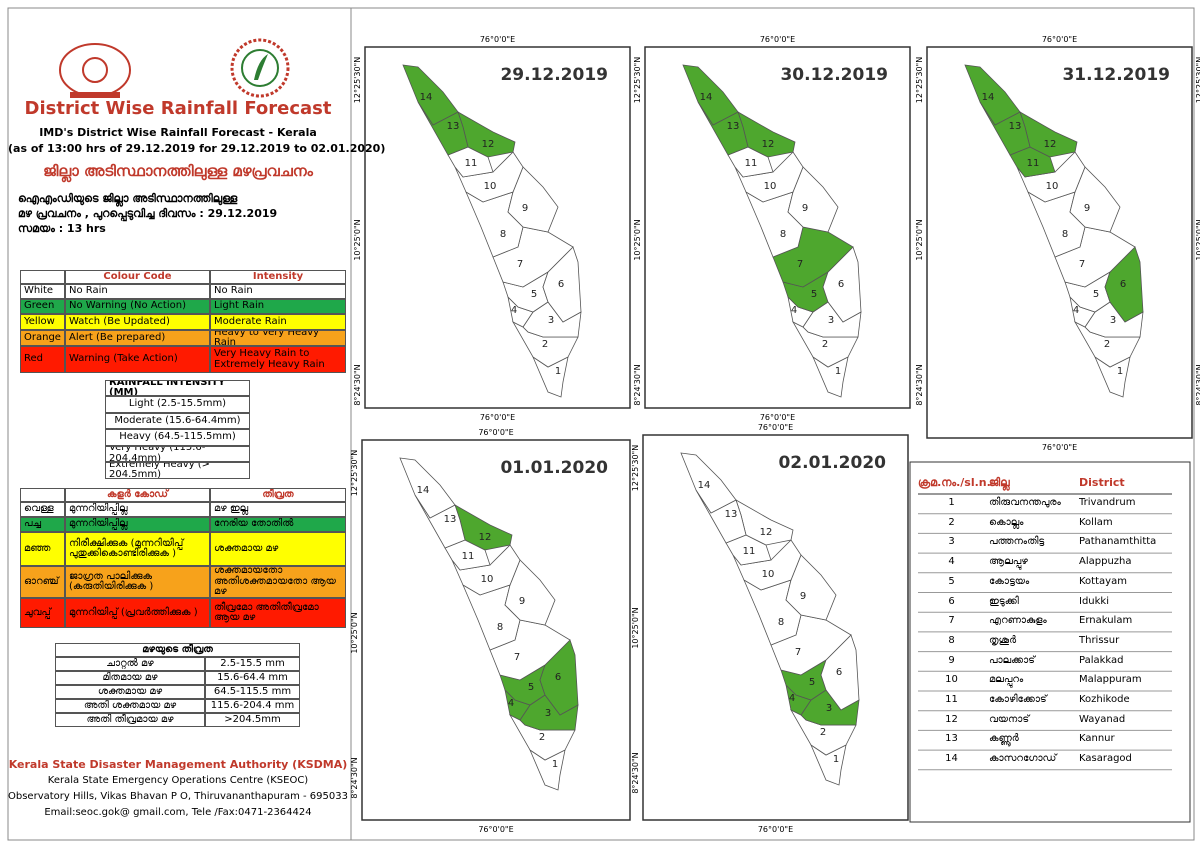 Image resolution: width=1200 pixels, height=848 pixels. What do you see at coordinates (558, 371) in the screenshot?
I see `district-number: 1` at bounding box center [558, 371].